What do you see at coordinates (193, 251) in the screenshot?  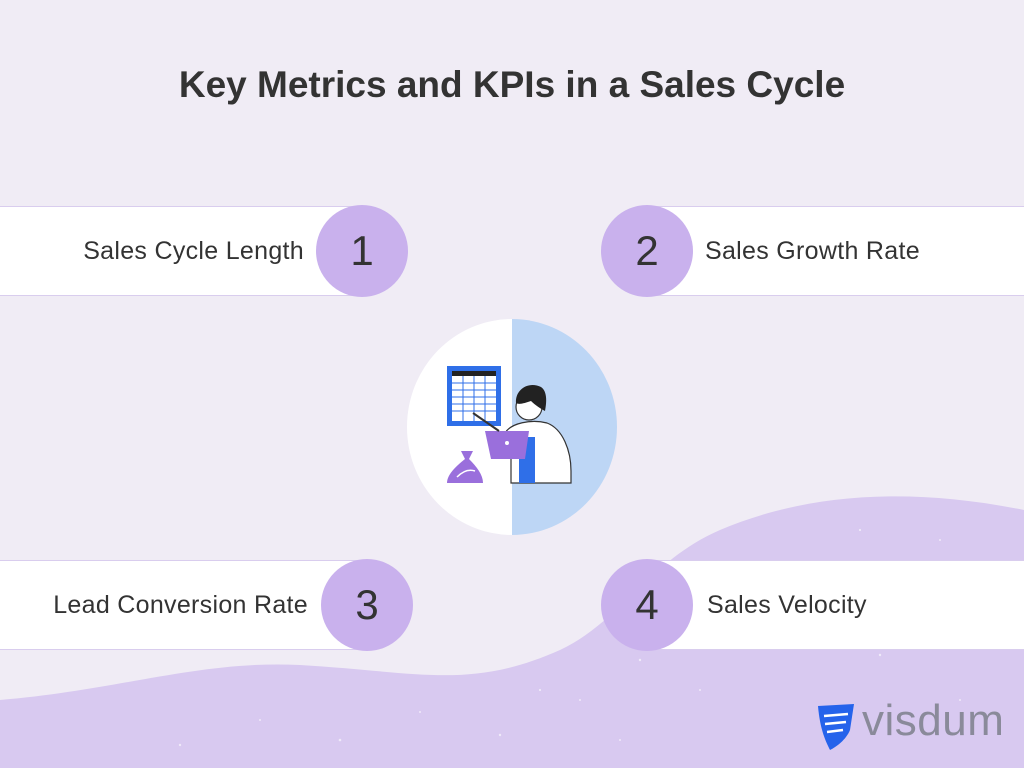 I see `metric-label-1: Sales Cycle Length` at bounding box center [193, 251].